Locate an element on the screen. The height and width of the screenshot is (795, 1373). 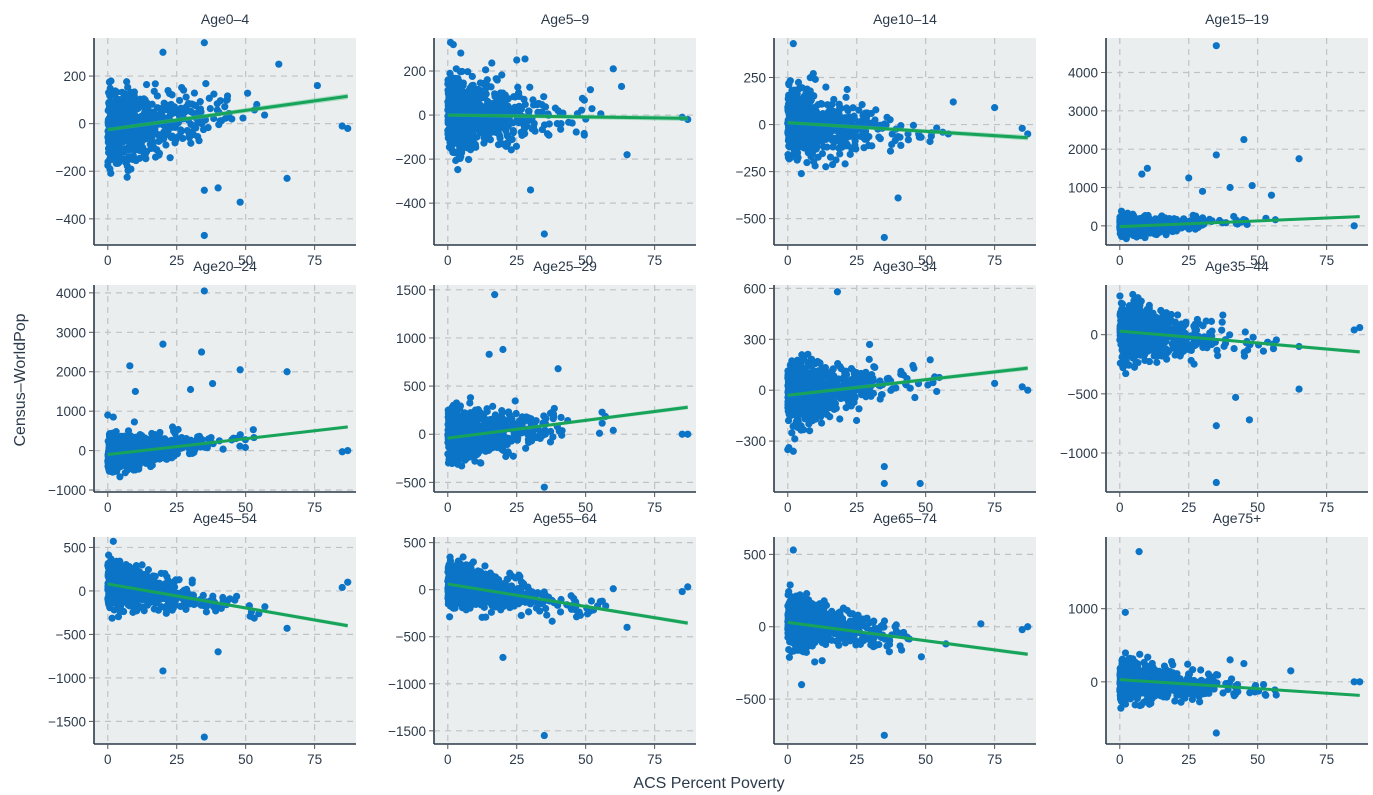
x-tick-label: 75 is located at coordinates (314, 260).